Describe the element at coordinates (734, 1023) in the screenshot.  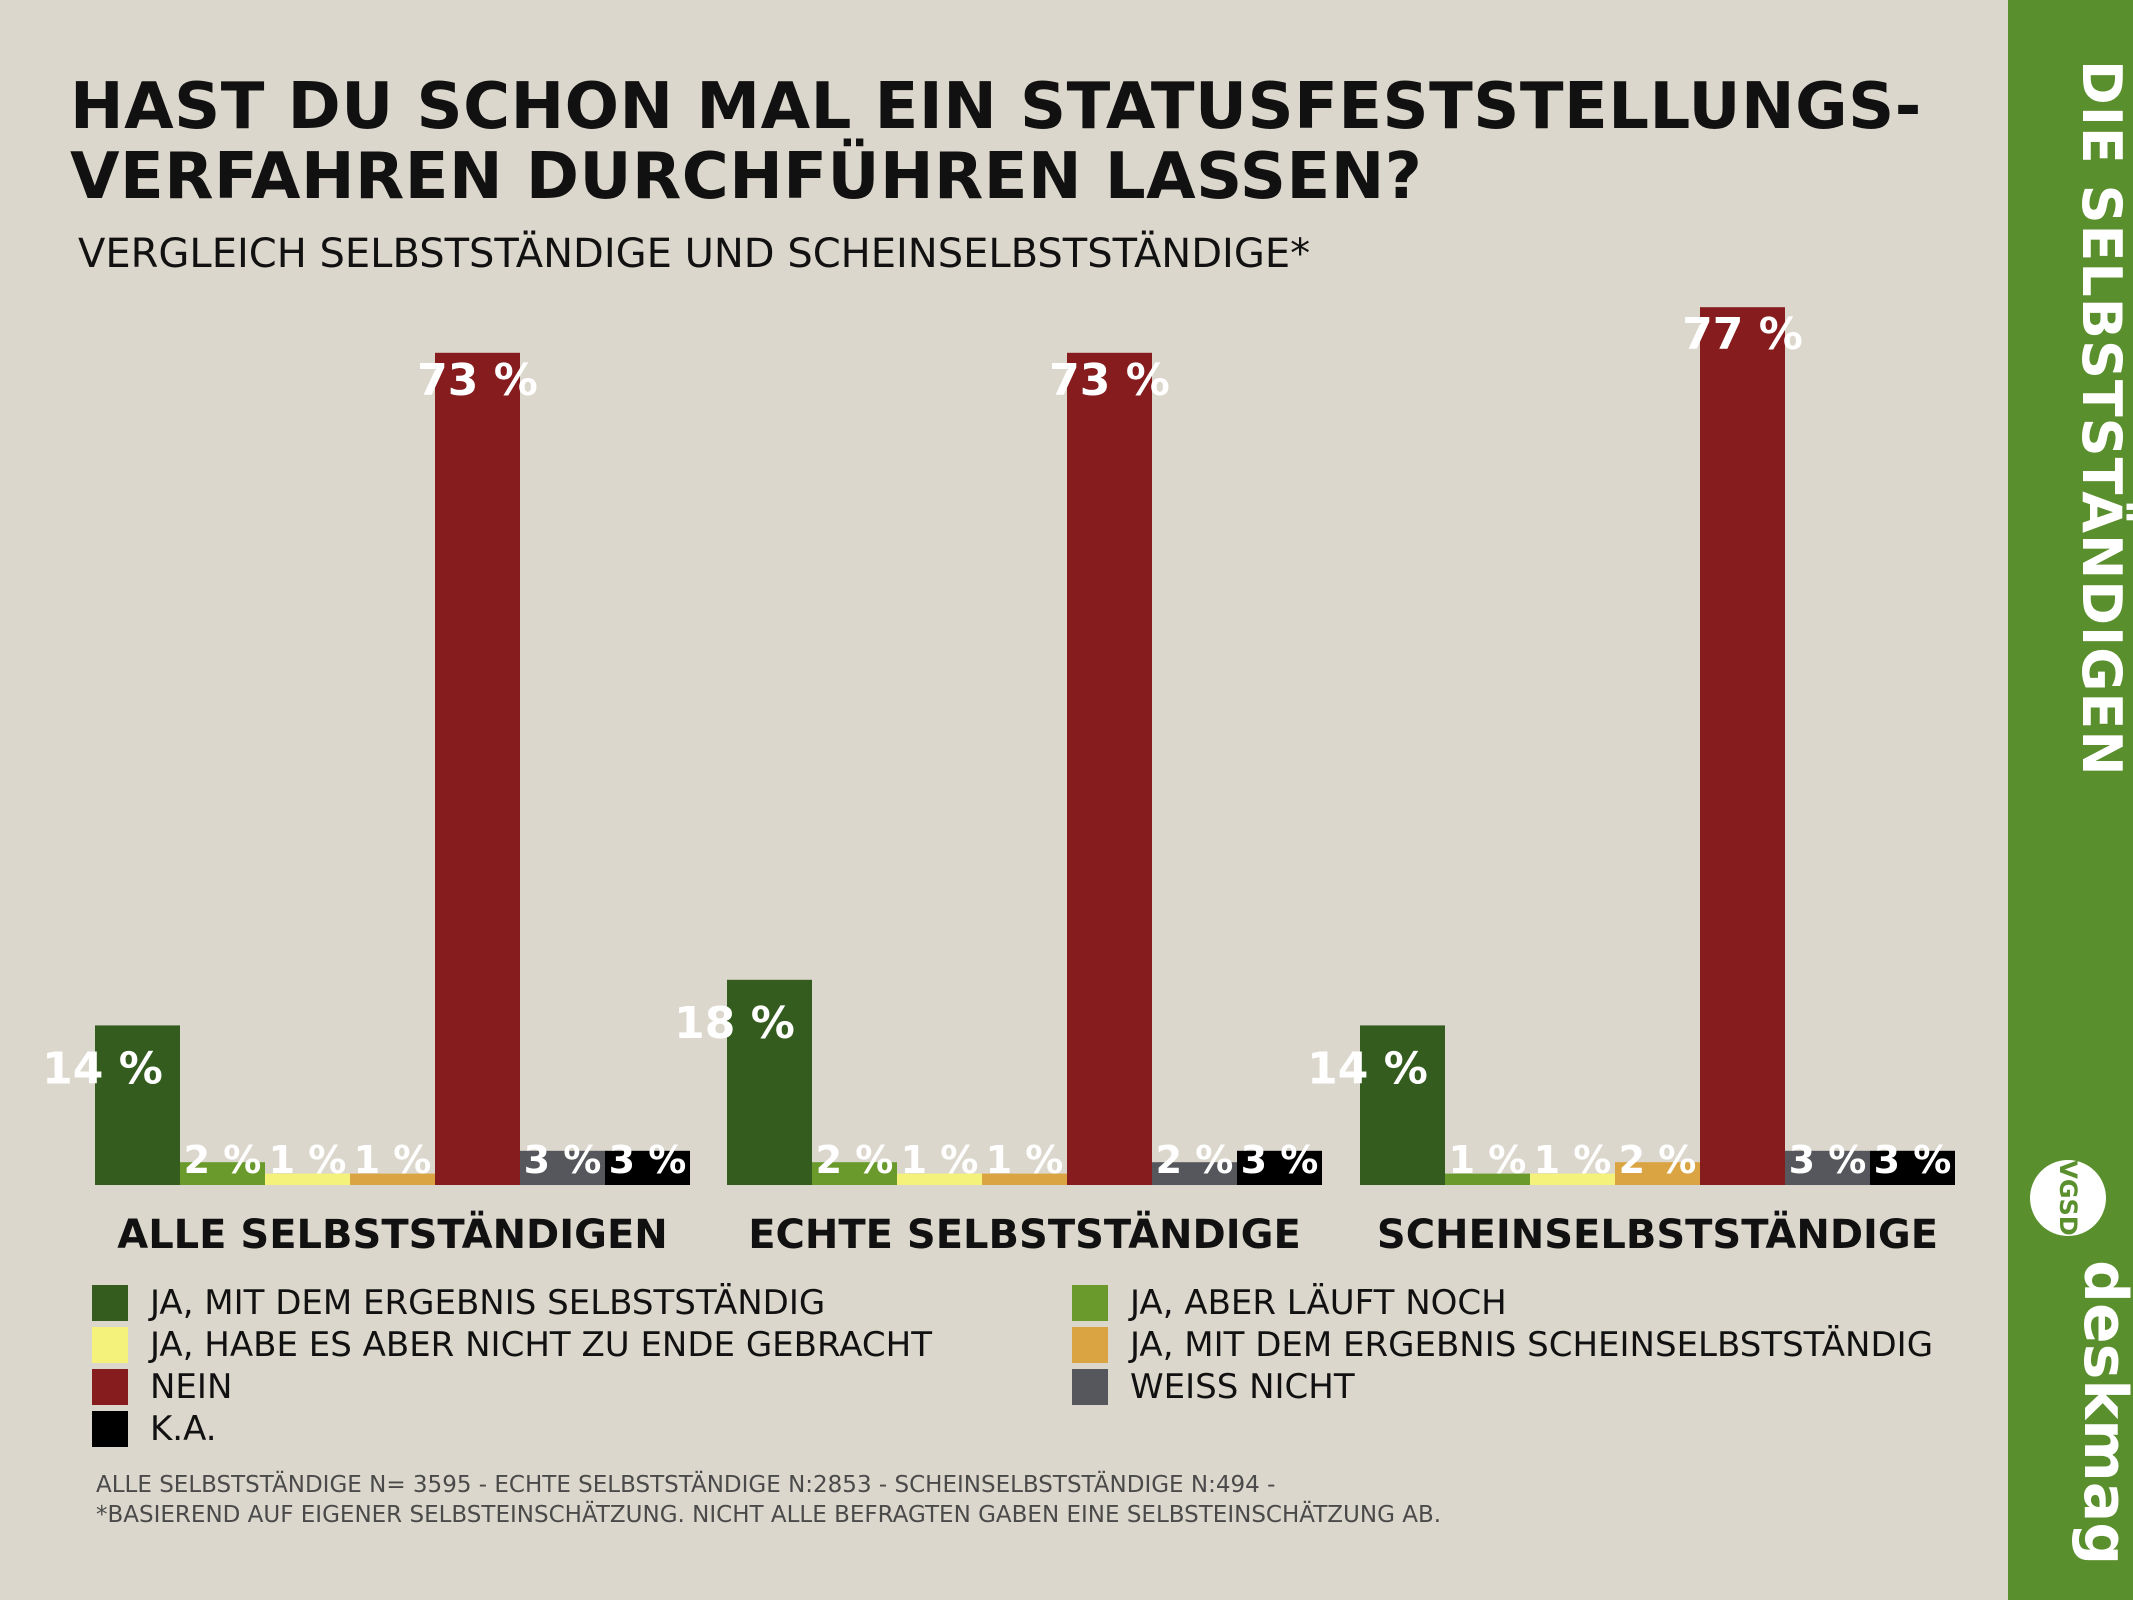
I see `value-label-2-1: 18 %` at that location.